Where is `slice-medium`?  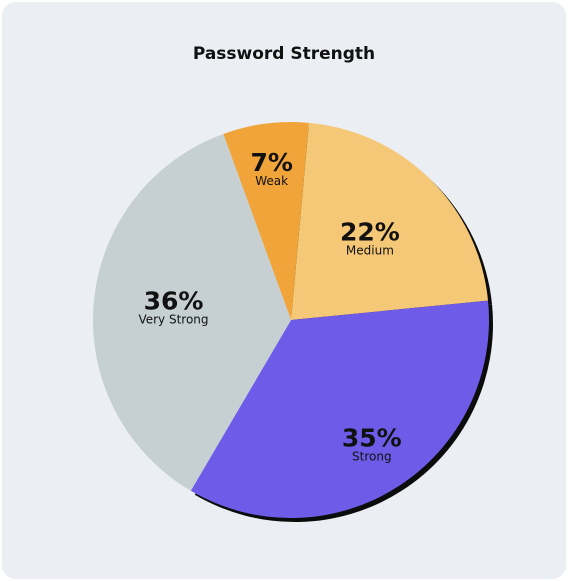
slice-medium is located at coordinates (390, 221).